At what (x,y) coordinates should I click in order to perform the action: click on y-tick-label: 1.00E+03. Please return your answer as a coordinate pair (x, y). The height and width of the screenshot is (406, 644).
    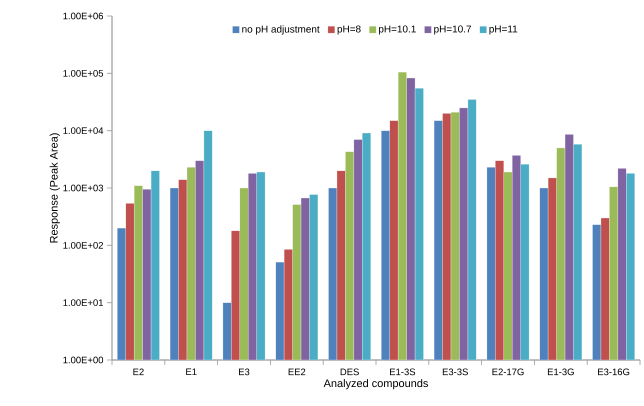
    Looking at the image, I should click on (83, 188).